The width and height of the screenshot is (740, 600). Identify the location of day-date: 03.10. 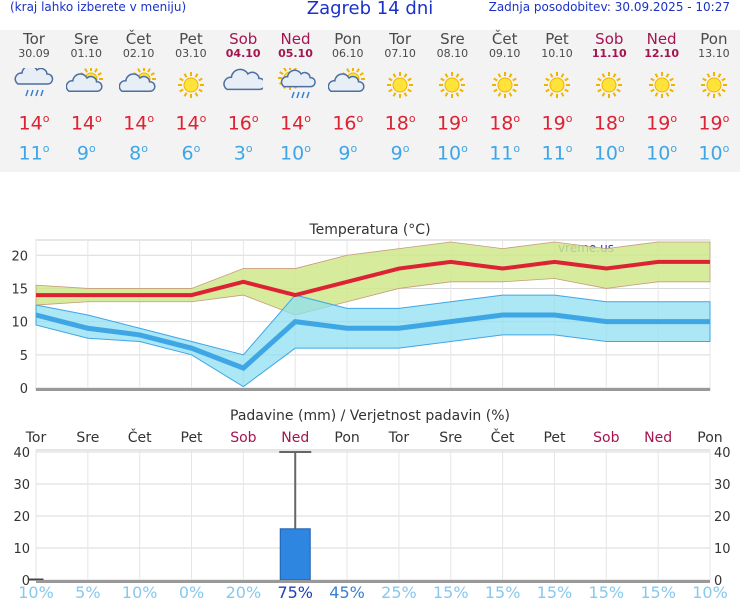
(191, 53).